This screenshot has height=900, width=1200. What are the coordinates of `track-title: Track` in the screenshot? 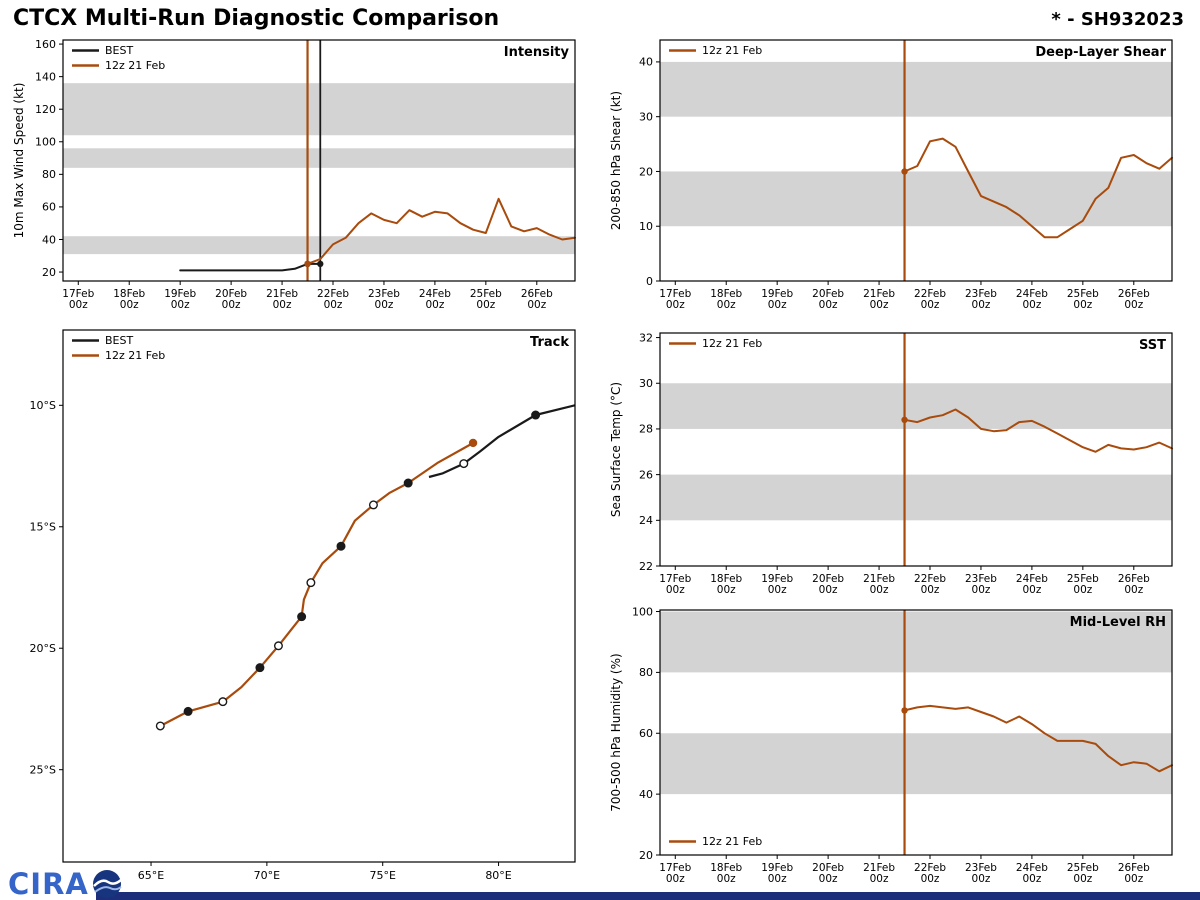 It's located at (549, 342).